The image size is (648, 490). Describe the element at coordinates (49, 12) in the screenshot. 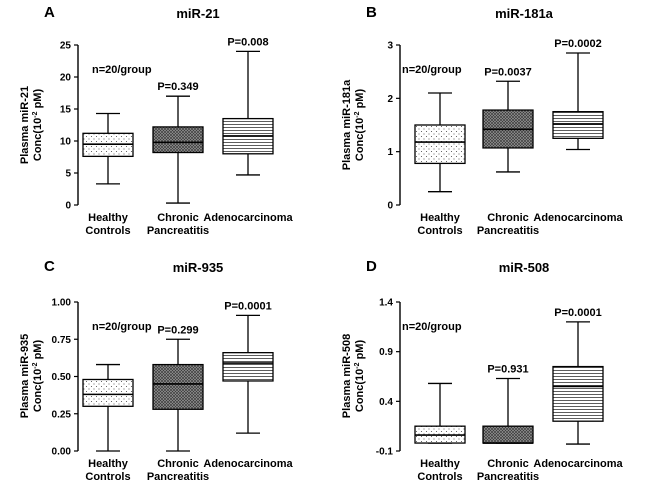

I see `panel-label: A` at that location.